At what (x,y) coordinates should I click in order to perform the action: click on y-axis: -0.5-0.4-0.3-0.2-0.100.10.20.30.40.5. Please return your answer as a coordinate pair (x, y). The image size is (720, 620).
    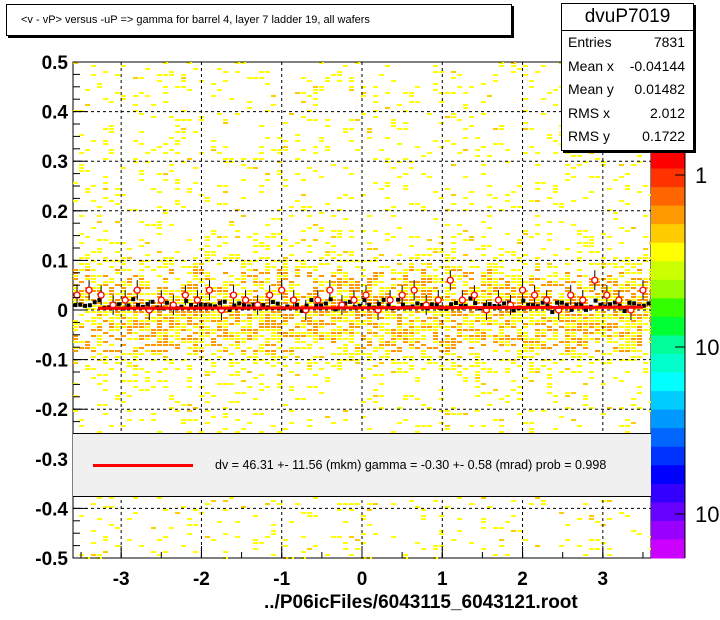
    Looking at the image, I should click on (61, 311).